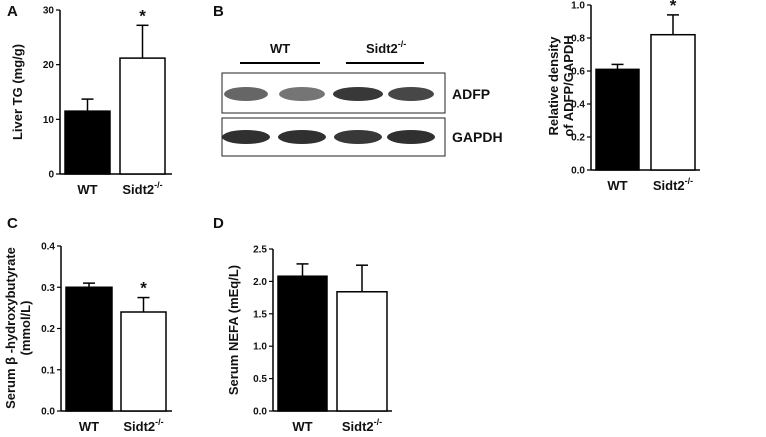  I want to click on blot-bands-gapdh, so click(328, 137).